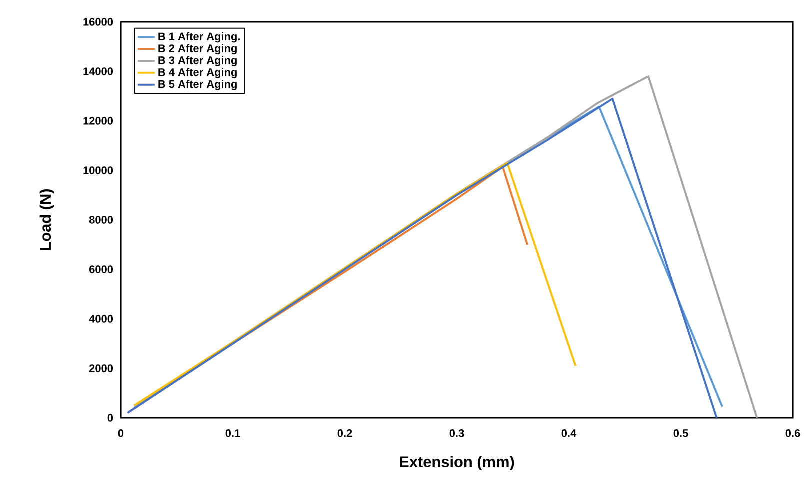 The image size is (811, 497). I want to click on legend-label: B 1 After Aging., so click(199, 37).